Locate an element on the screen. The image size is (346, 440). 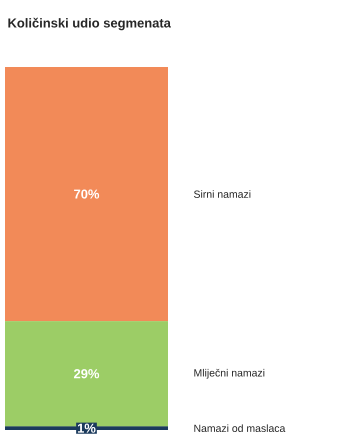
text: Namazi od maslaca is located at coordinates (240, 428).